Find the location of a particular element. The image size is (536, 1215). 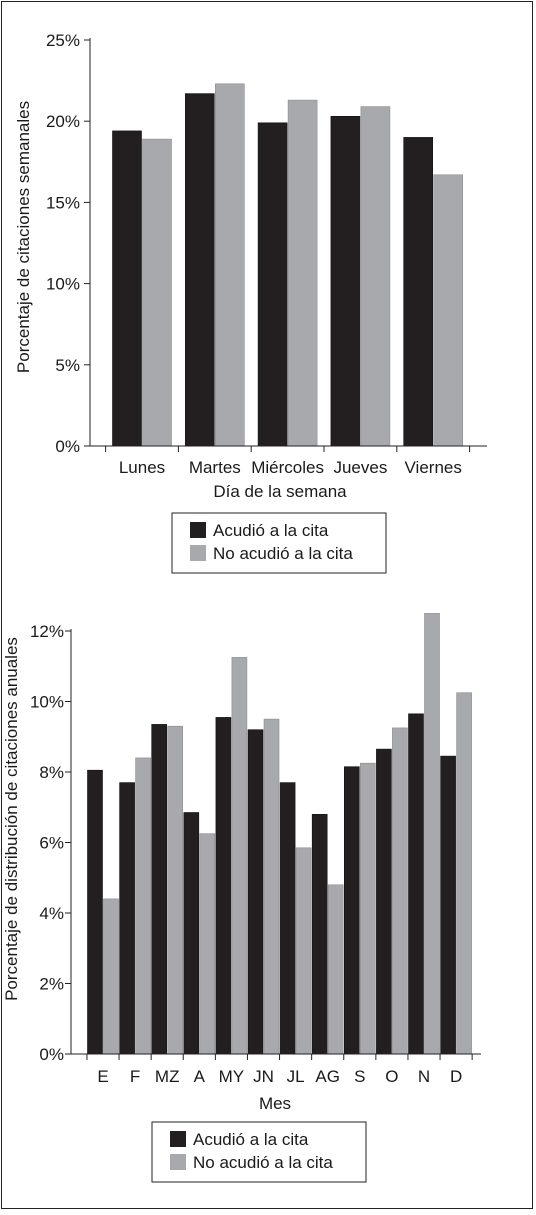

bar-attended-lunes is located at coordinates (127, 288).